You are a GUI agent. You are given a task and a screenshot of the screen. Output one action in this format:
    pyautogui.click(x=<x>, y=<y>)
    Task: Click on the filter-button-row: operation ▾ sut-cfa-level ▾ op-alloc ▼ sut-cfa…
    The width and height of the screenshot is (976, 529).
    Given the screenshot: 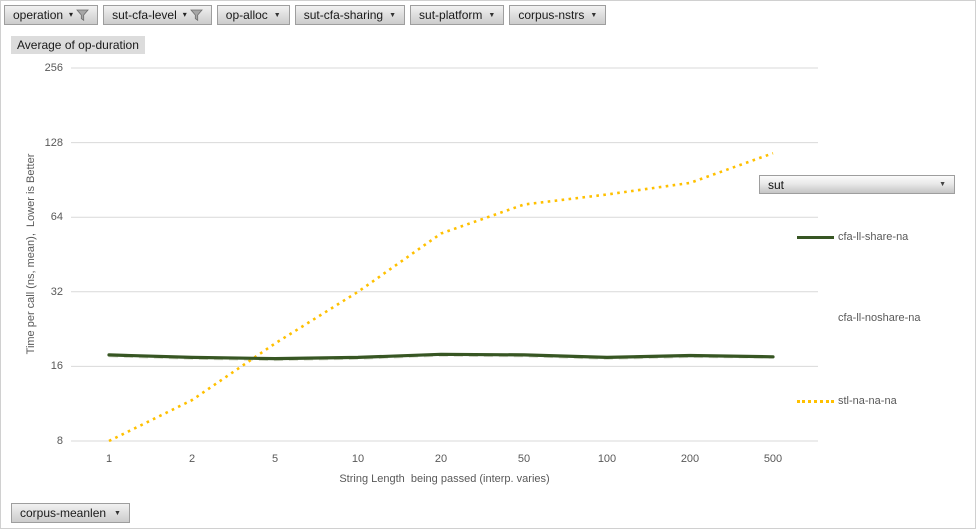 What is the action you would take?
    pyautogui.click(x=305, y=15)
    